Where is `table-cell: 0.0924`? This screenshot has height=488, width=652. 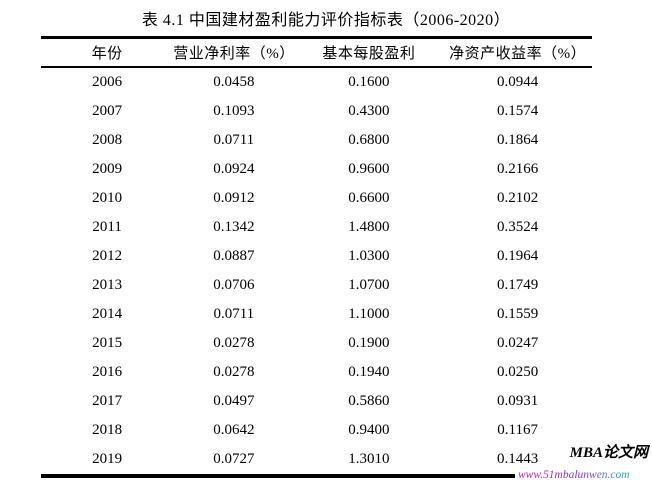 table-cell: 0.0924 is located at coordinates (234, 169).